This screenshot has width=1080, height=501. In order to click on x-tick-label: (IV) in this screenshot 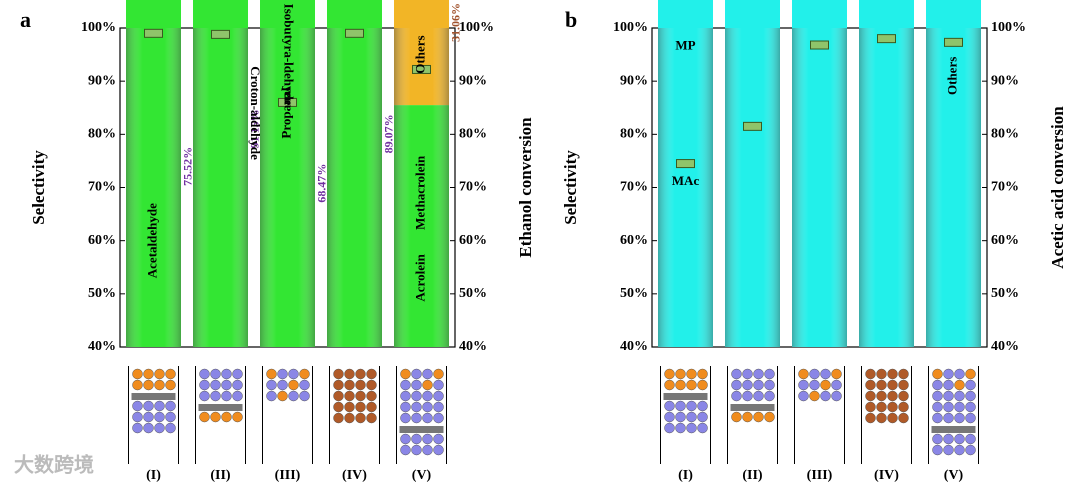, I will do `click(886, 475)`.